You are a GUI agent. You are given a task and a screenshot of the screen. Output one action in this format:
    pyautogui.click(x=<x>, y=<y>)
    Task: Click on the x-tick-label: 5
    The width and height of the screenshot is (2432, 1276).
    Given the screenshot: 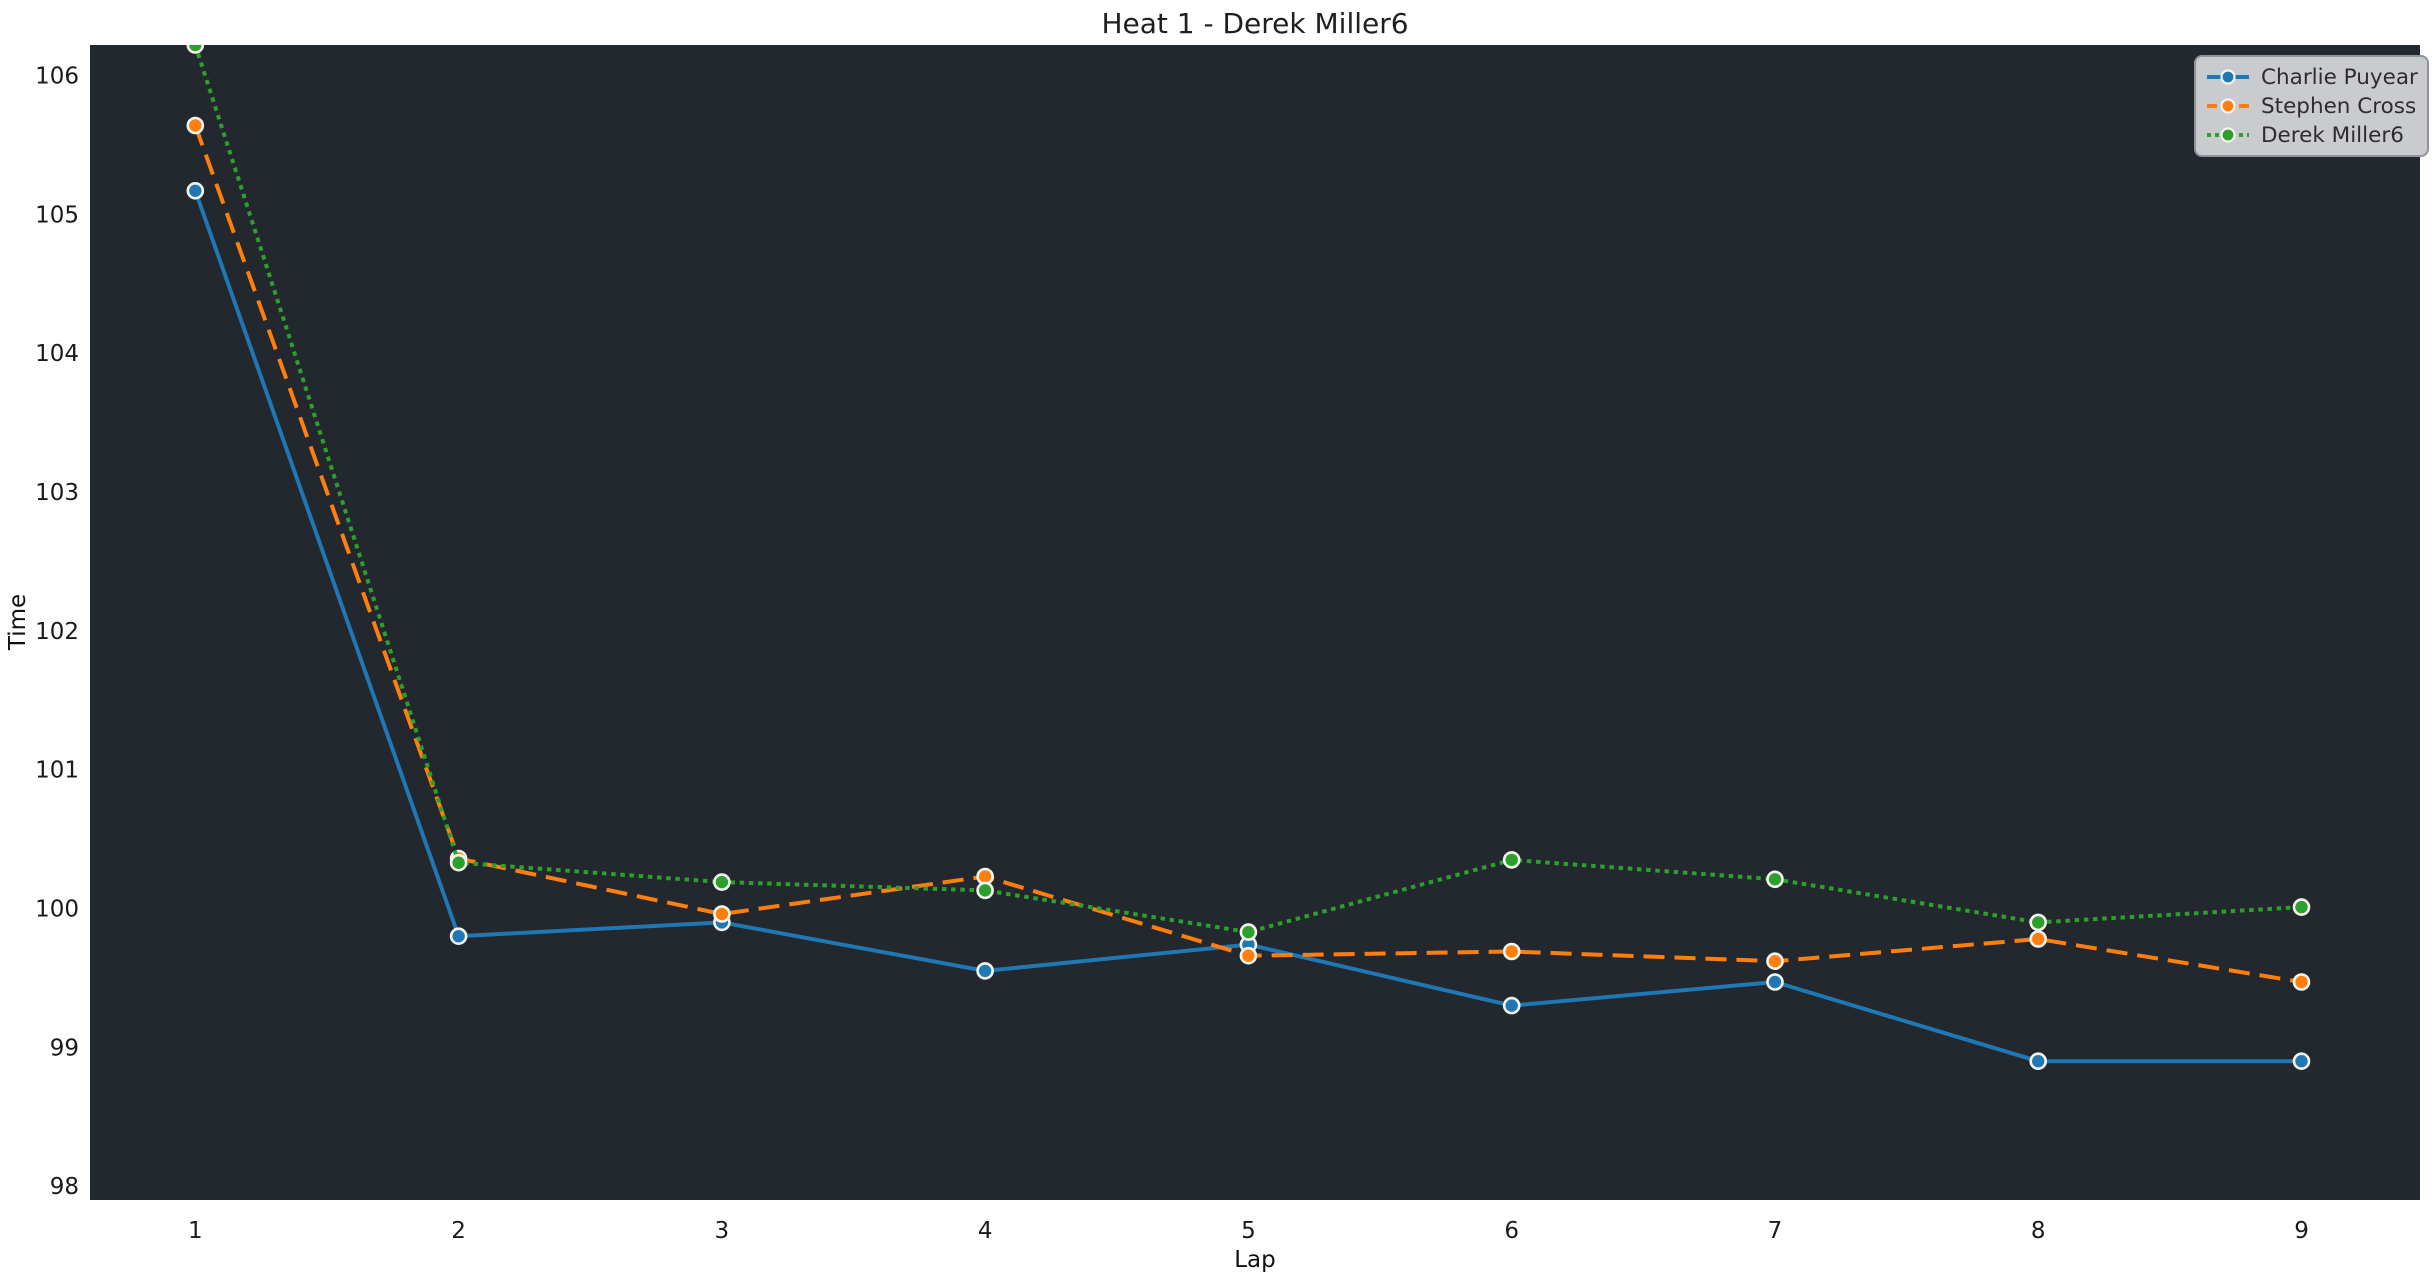 What is the action you would take?
    pyautogui.click(x=1248, y=1231)
    